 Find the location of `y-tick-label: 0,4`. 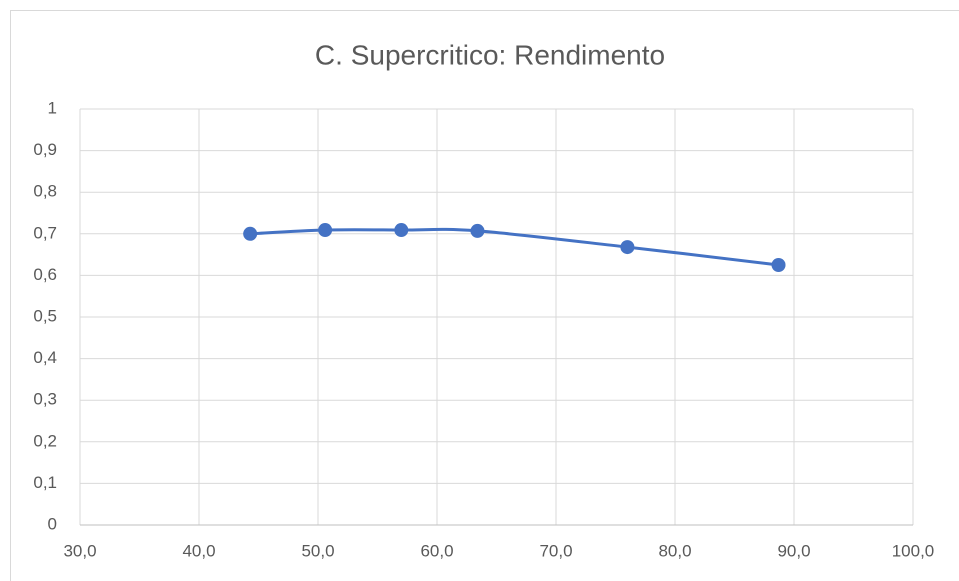

y-tick-label: 0,4 is located at coordinates (45, 357).